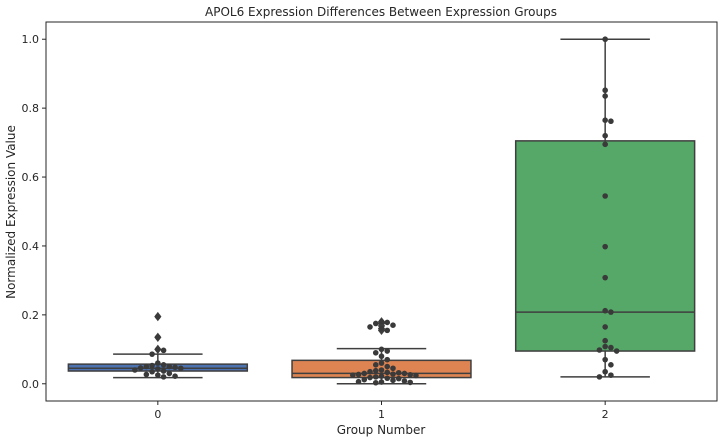 The width and height of the screenshot is (723, 442). What do you see at coordinates (11, 212) in the screenshot?
I see `y-axis-label: Normalized Expression Value` at bounding box center [11, 212].